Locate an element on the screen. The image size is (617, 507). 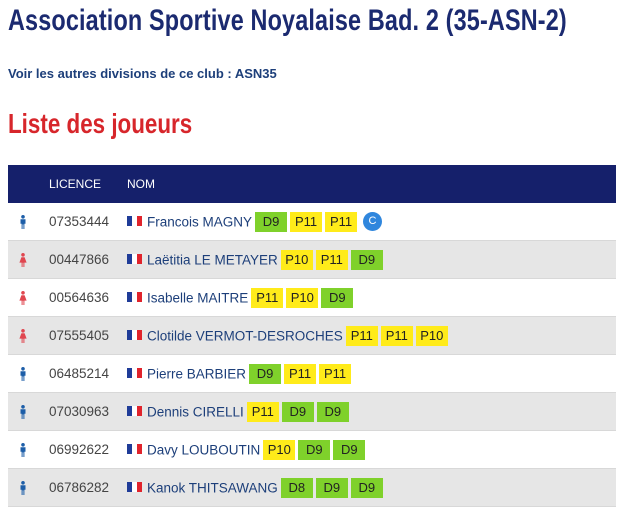
player-row: 07353444 Francois MAGNY D9 P11 P11 C is located at coordinates (312, 222).